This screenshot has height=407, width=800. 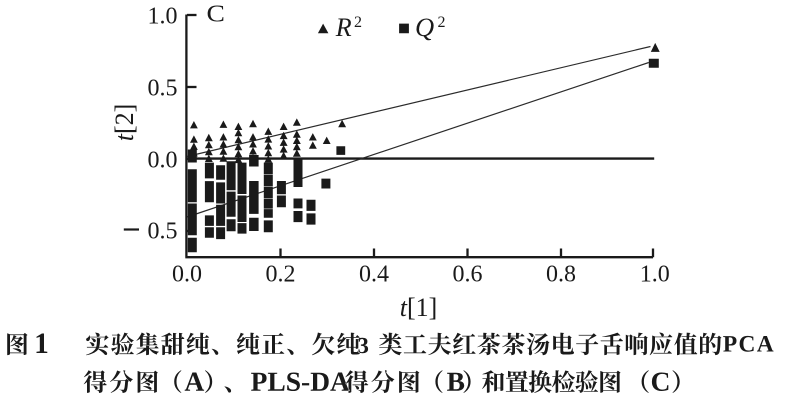 I want to click on svg-text: C, so click(x=216, y=13).